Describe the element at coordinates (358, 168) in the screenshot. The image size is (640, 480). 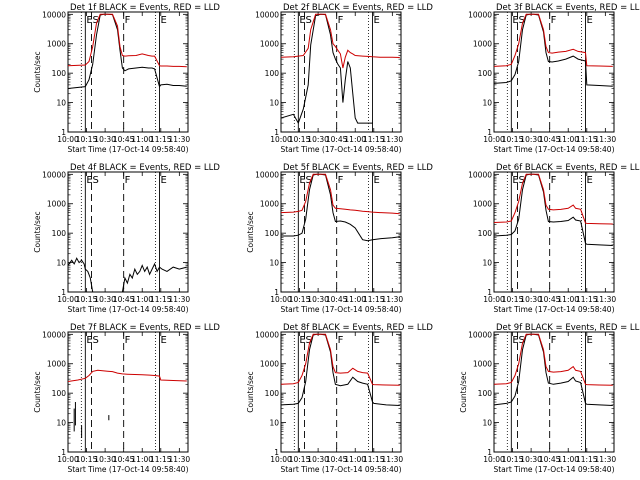
I see `panel-title: Det 5f BLACK = Events, RED = LLD` at that location.